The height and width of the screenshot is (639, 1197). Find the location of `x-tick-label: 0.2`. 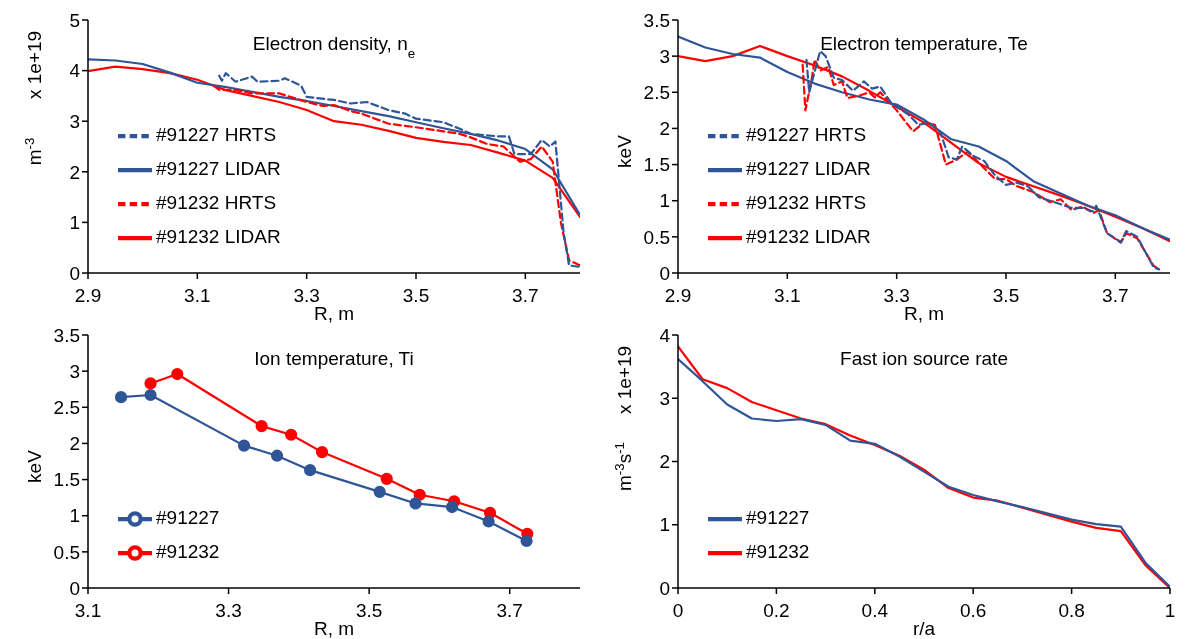

x-tick-label: 0.2 is located at coordinates (776, 611).